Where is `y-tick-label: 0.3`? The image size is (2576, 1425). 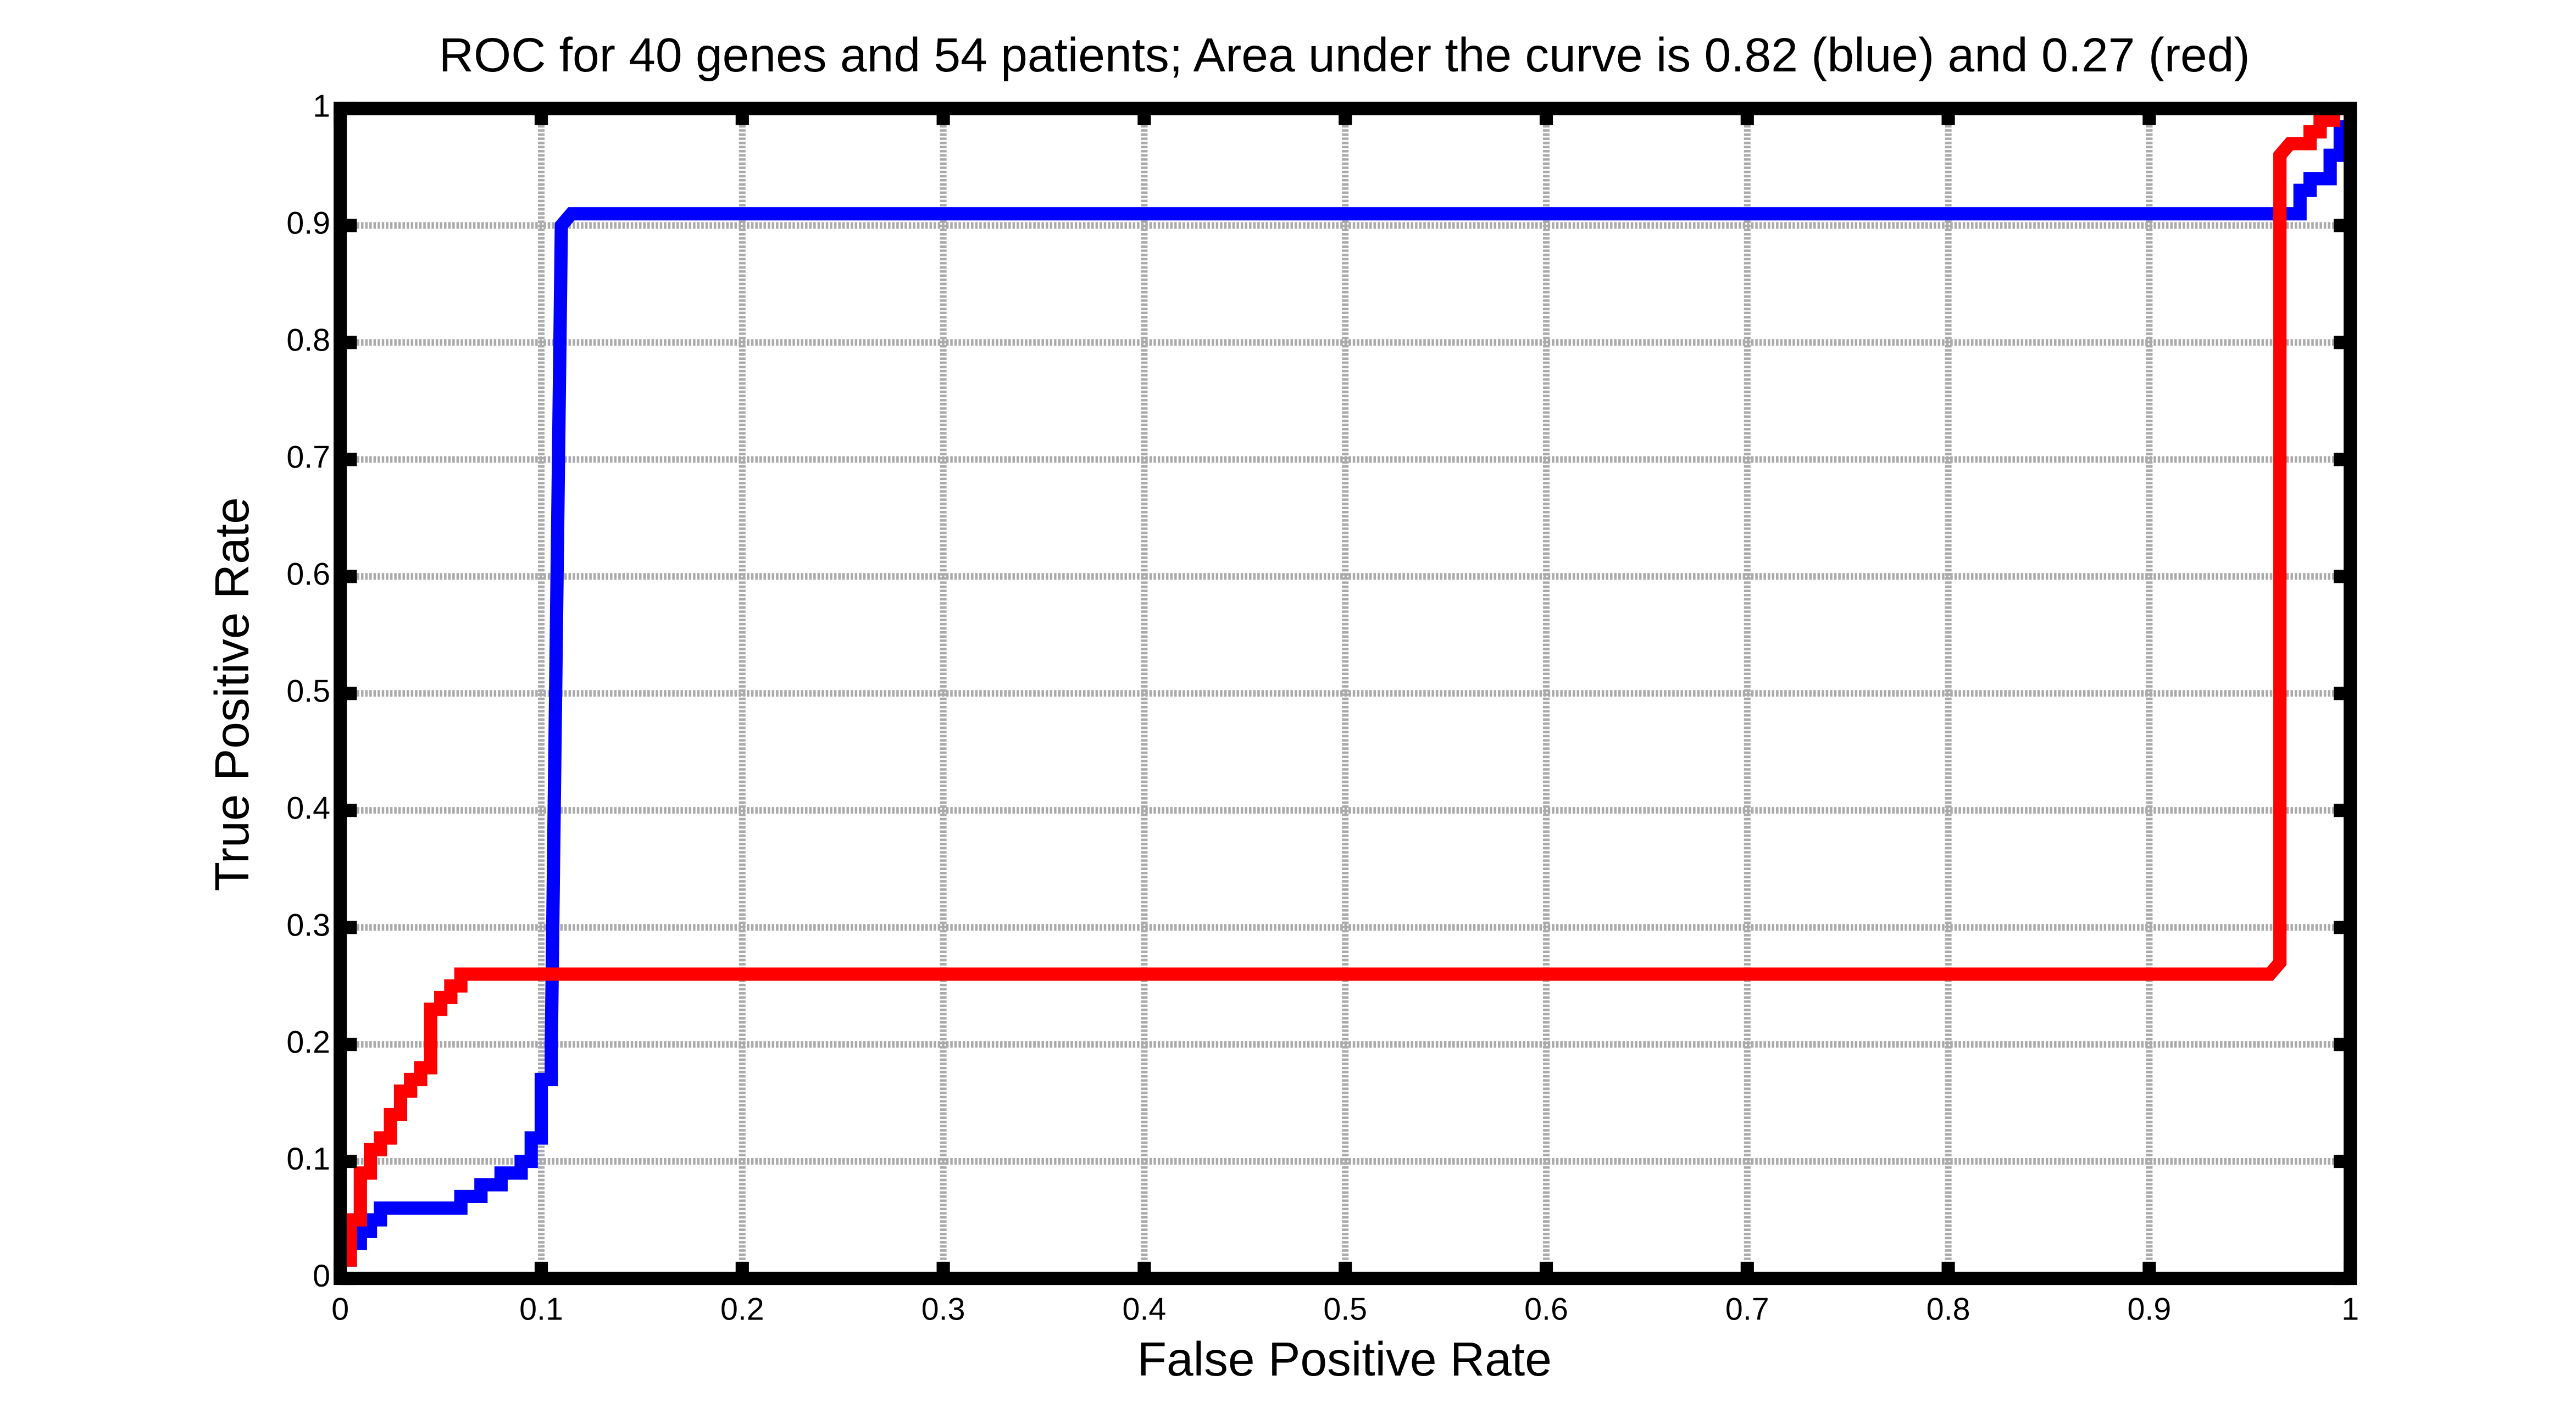
y-tick-label: 0.3 is located at coordinates (308, 925).